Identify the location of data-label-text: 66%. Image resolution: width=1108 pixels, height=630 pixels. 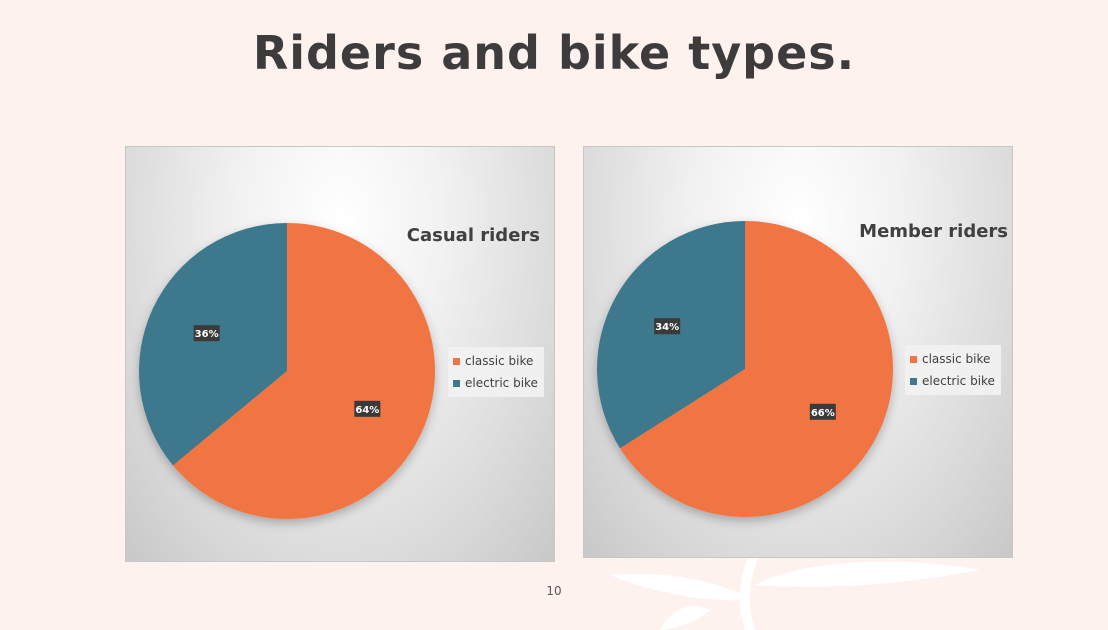
(823, 413).